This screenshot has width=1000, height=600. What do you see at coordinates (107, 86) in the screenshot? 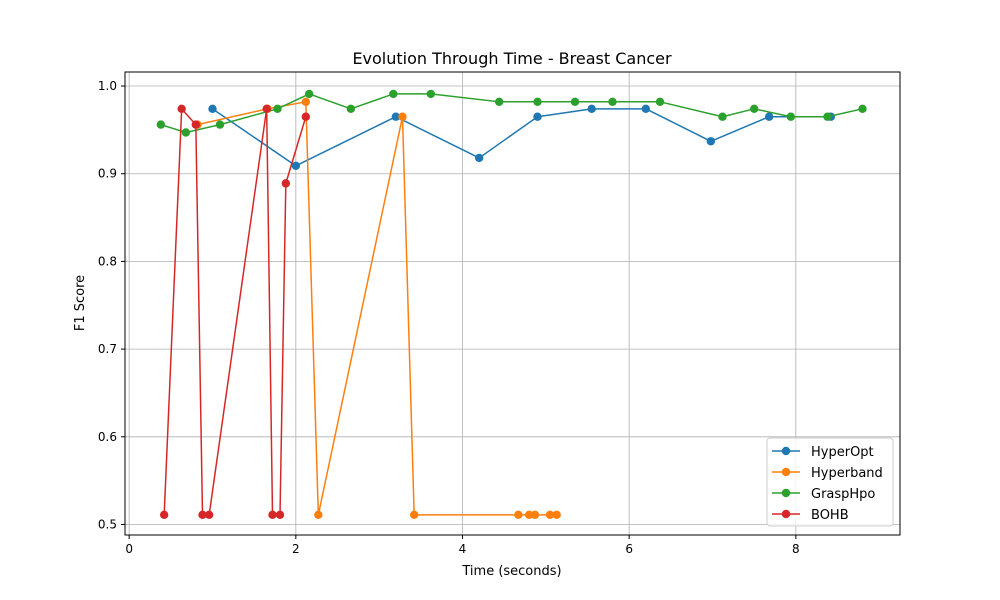
I see `y-tick-label: 1.0` at bounding box center [107, 86].